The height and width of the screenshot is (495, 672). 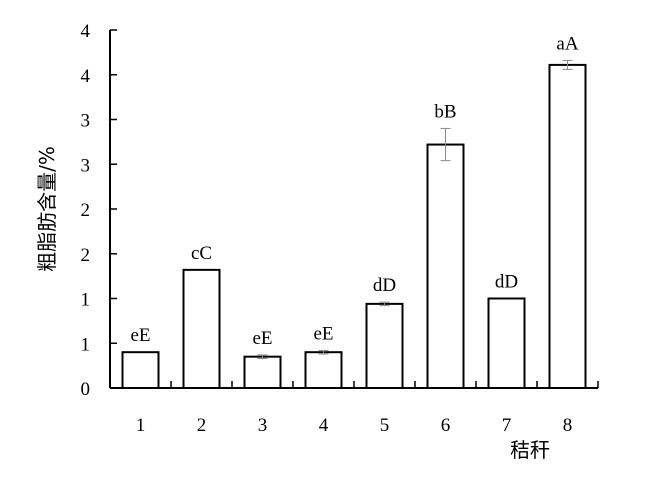 What do you see at coordinates (354, 408) in the screenshot?
I see `x-axis-ticks: 1 2 3 4 5 6 7 8` at bounding box center [354, 408].